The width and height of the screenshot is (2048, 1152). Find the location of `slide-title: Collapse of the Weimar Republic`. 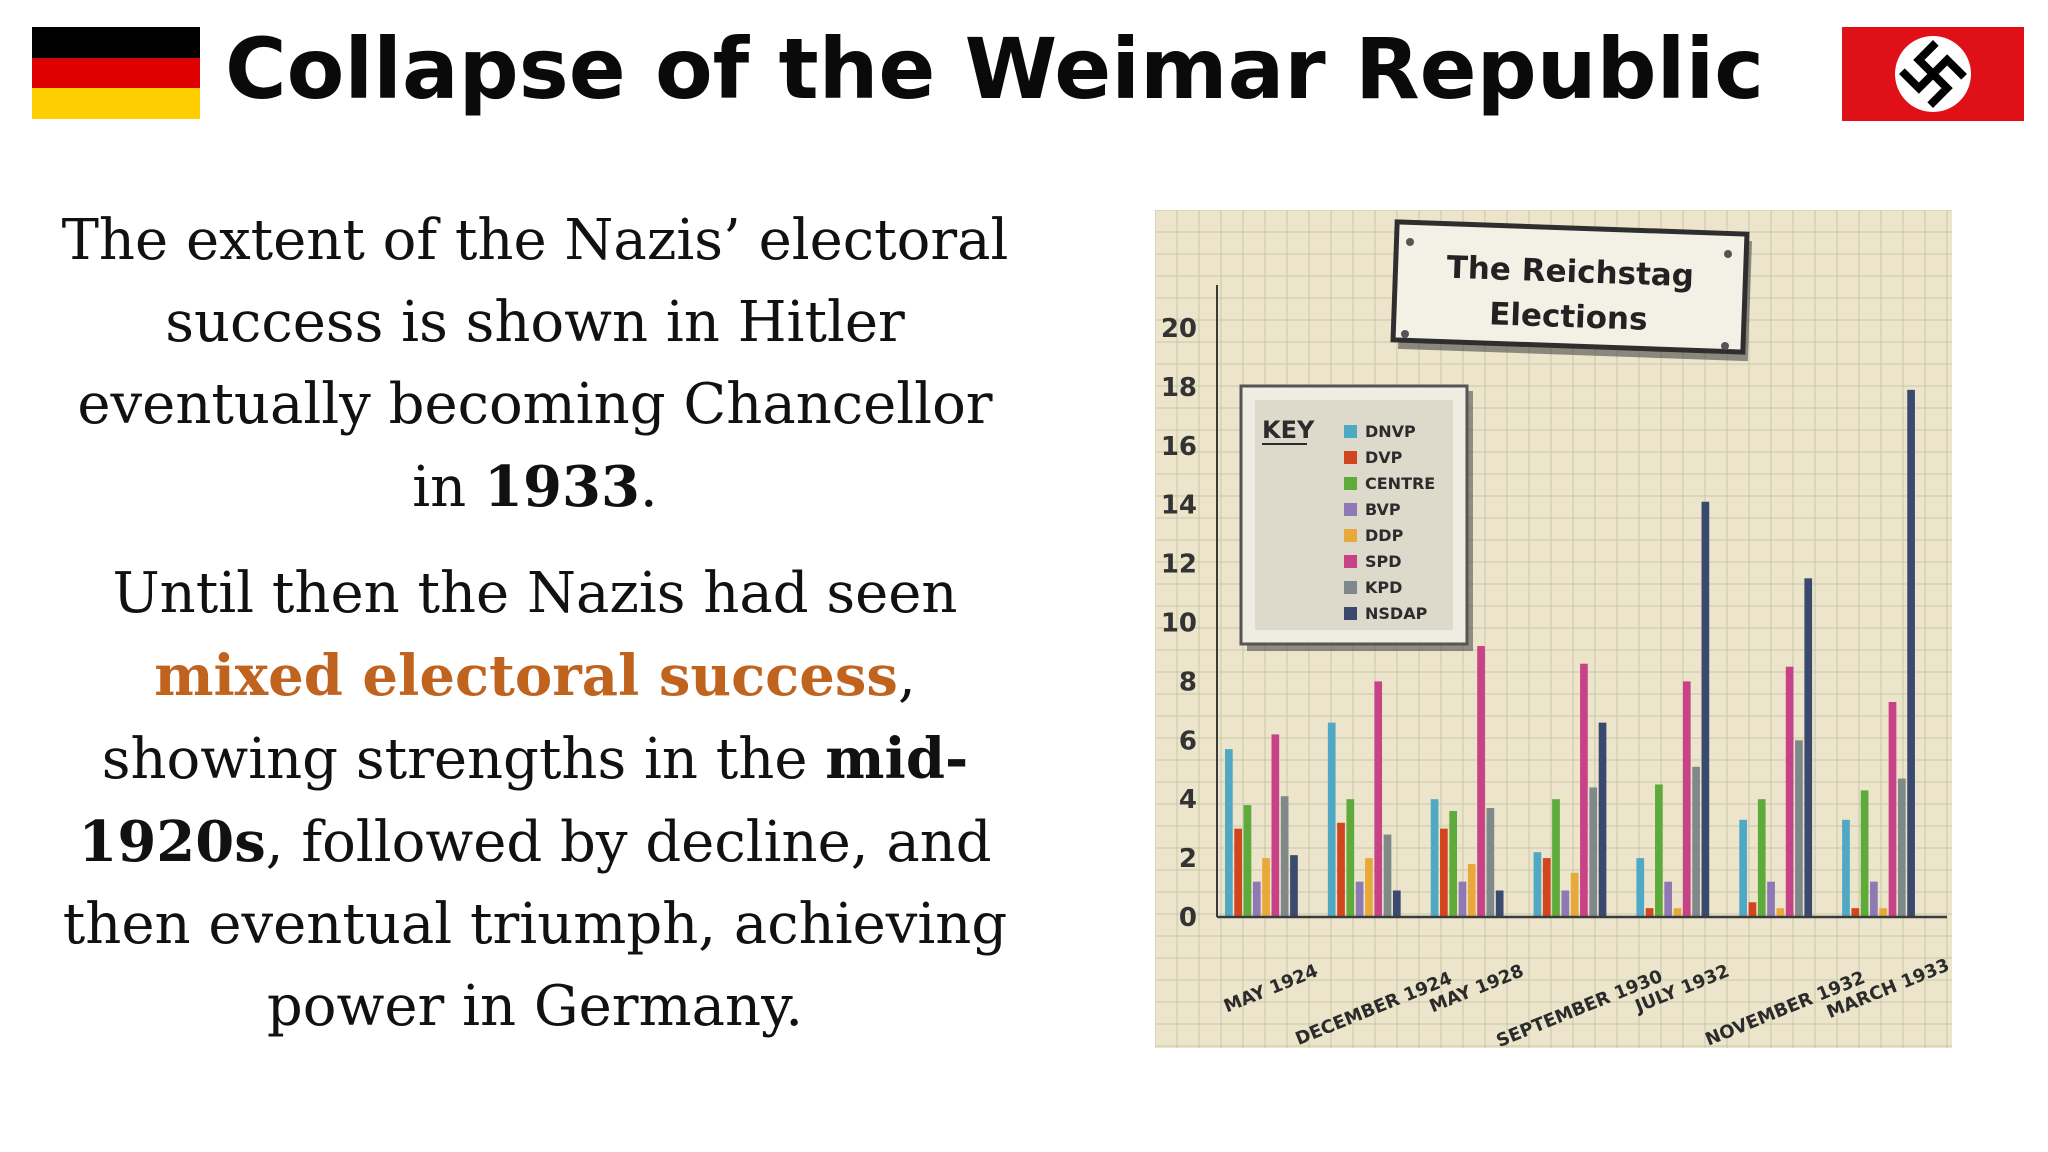

slide-title: Collapse of the Weimar Republic is located at coordinates (995, 69).